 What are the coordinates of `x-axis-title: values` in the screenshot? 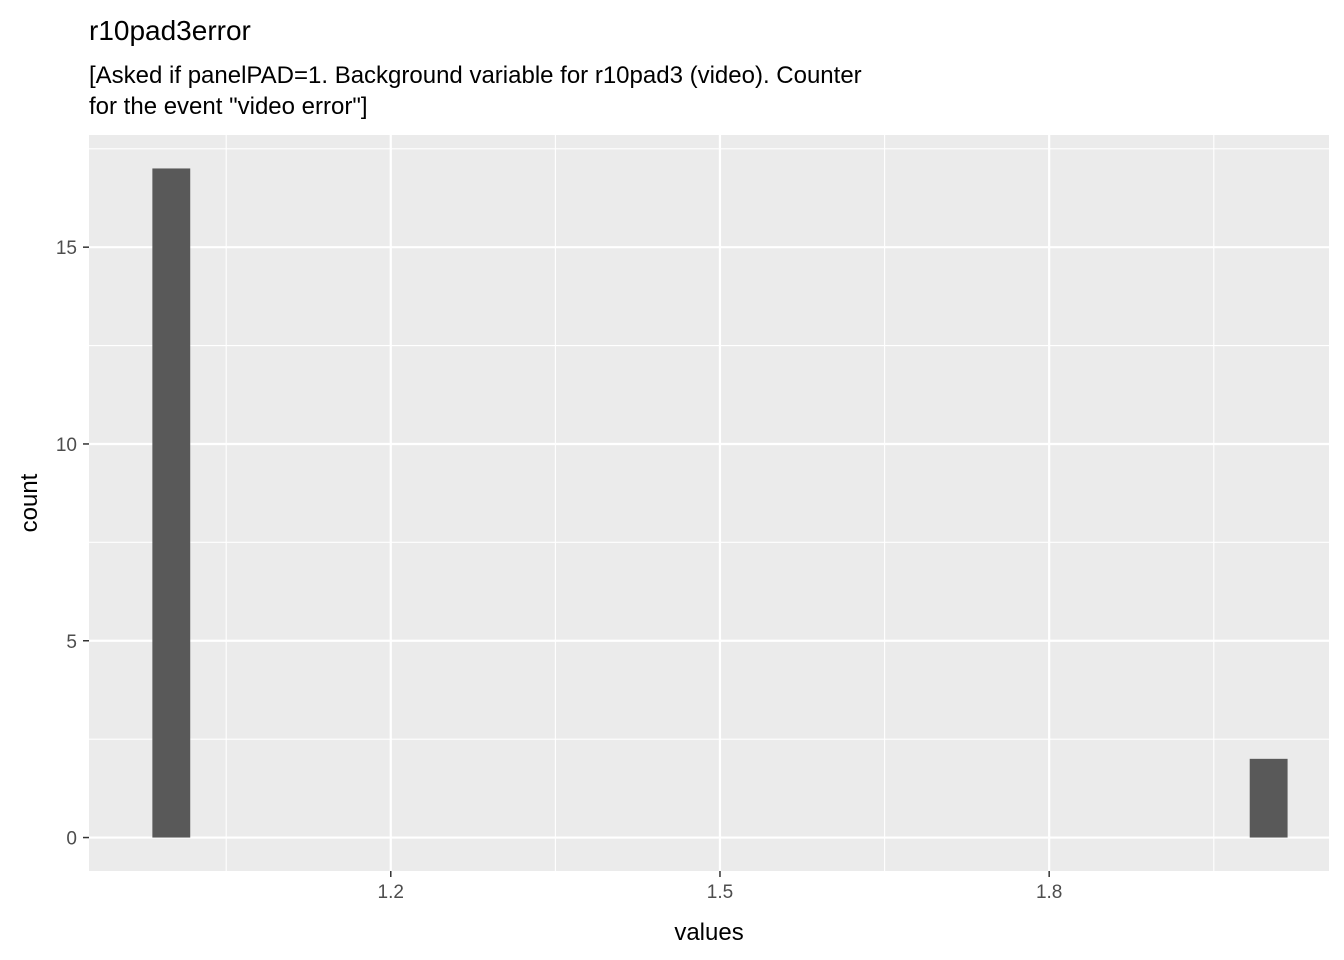 It's located at (708, 932).